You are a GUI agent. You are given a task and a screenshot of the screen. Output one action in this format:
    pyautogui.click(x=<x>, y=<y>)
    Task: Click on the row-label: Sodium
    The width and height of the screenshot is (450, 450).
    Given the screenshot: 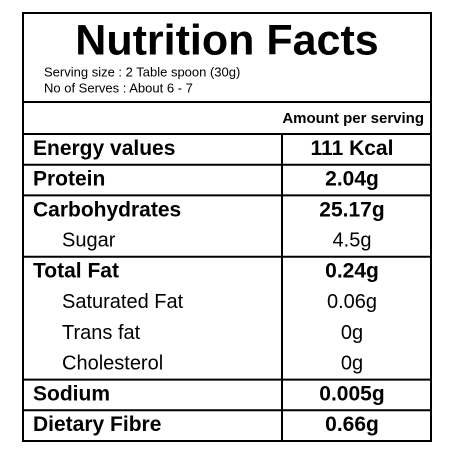 What is the action you would take?
    pyautogui.click(x=71, y=393)
    